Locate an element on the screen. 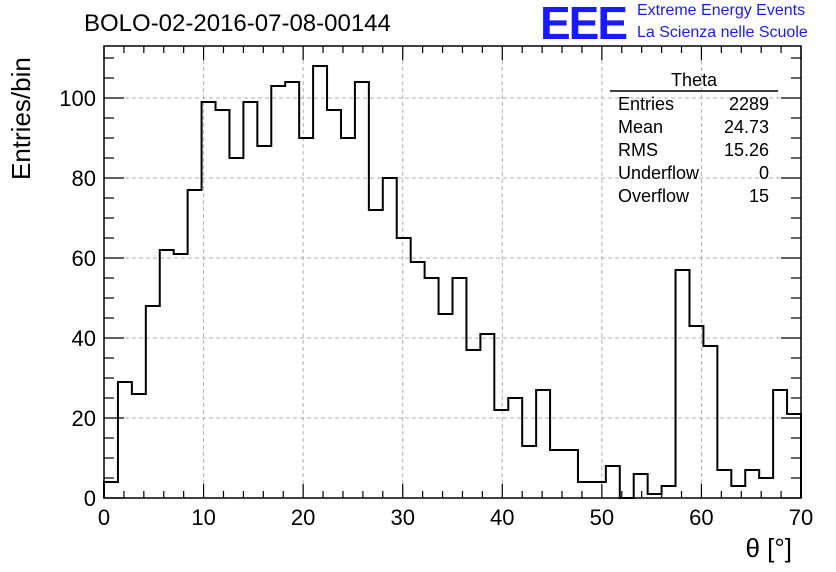 The height and width of the screenshot is (572, 836). y-tick-label: 100 is located at coordinates (77, 98).